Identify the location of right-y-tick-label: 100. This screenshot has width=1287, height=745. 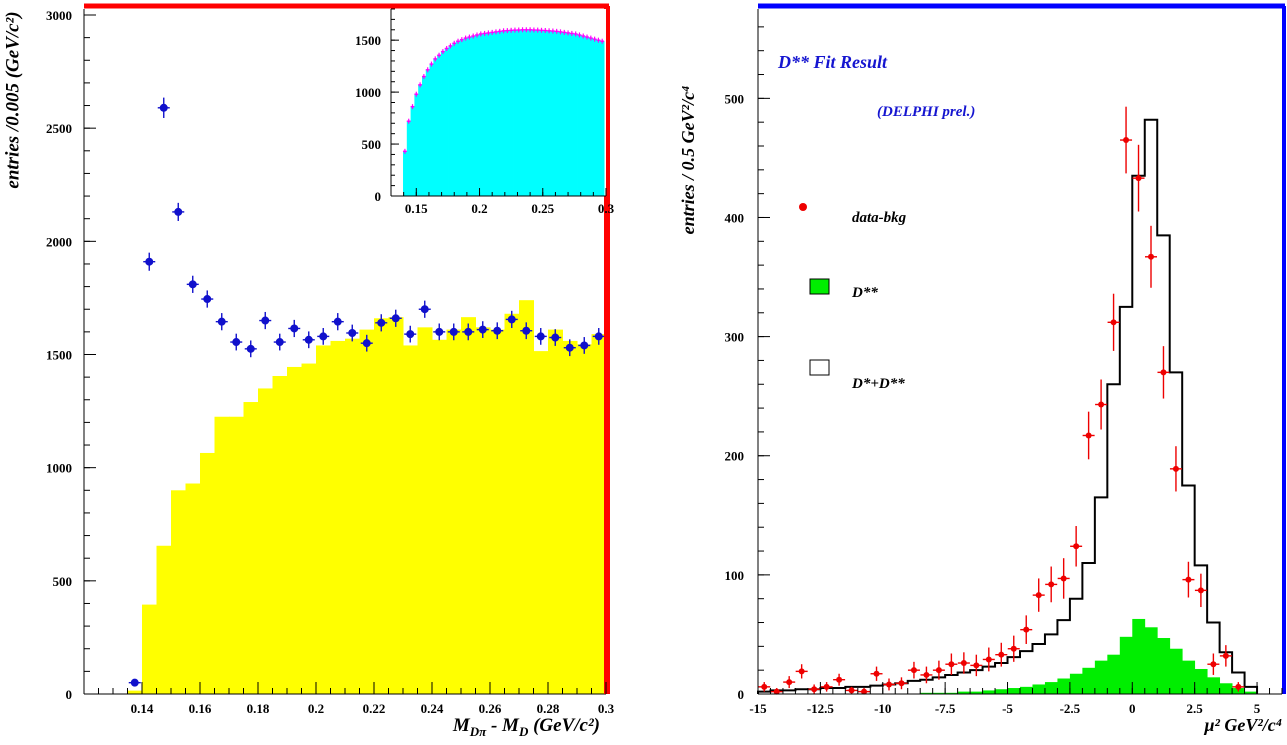
(735, 575).